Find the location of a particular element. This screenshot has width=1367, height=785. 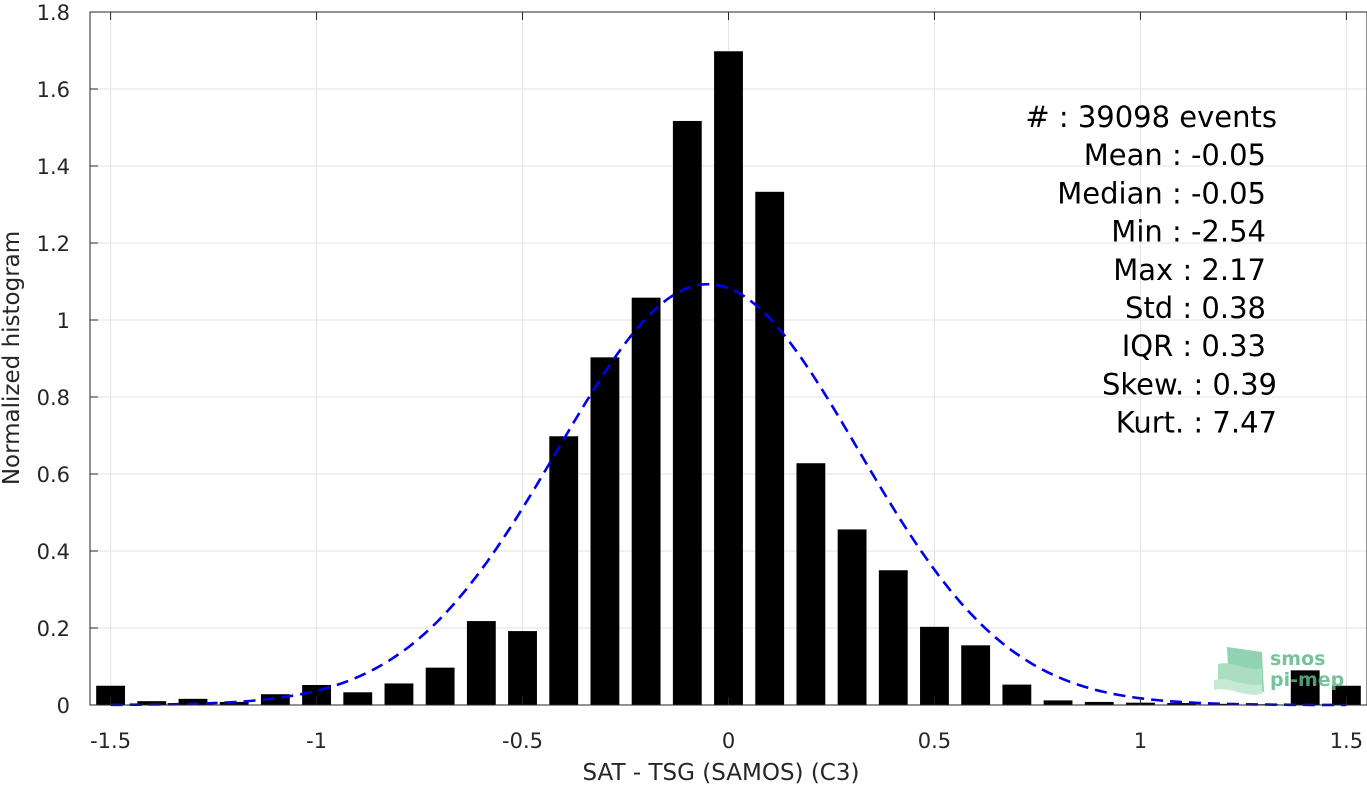

stat-line: Median : -0.05 is located at coordinates (1161, 193).